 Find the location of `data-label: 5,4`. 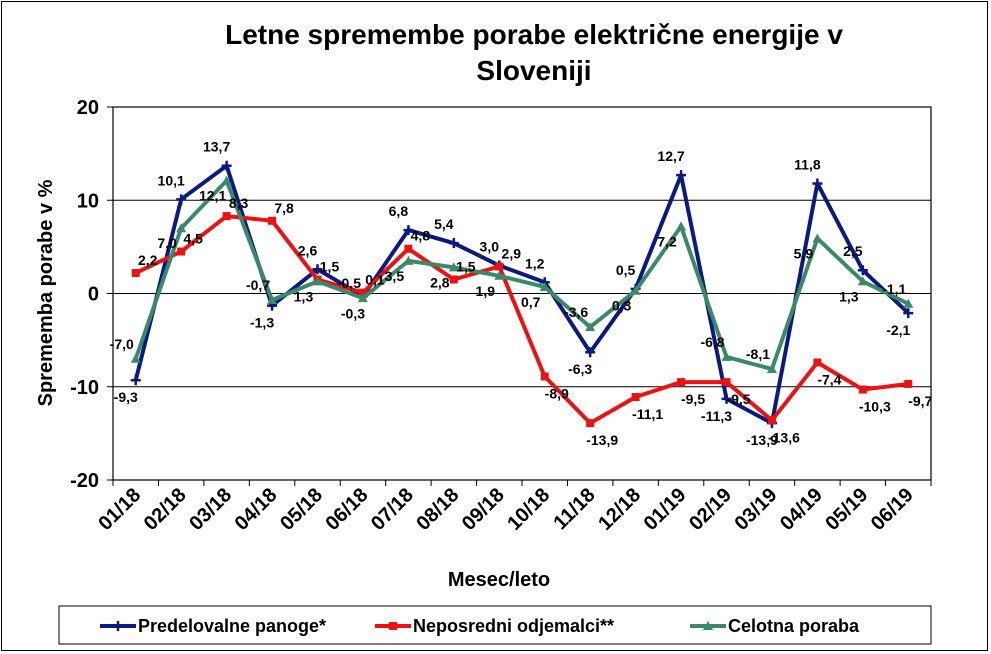

data-label: 5,4 is located at coordinates (444, 224).